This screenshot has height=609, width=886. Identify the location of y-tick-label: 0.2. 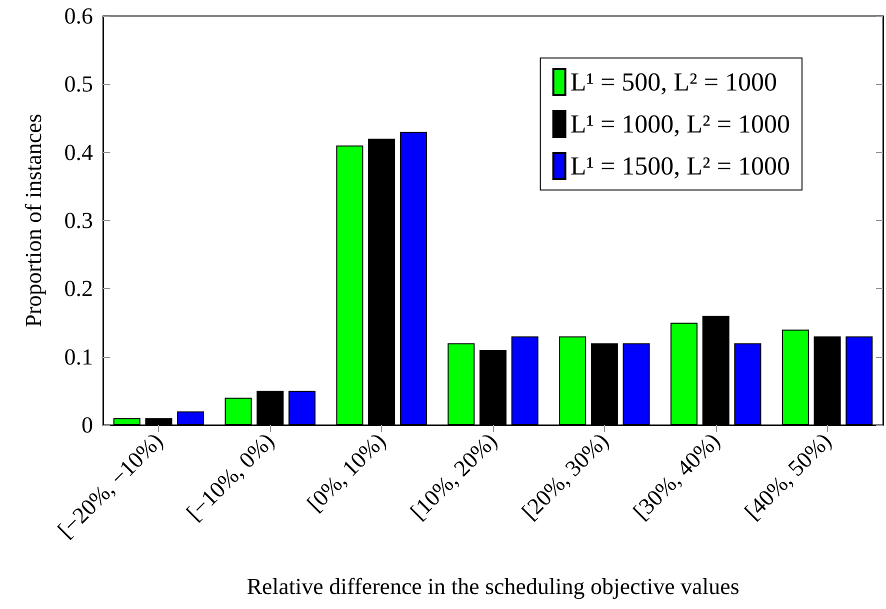
(78, 289).